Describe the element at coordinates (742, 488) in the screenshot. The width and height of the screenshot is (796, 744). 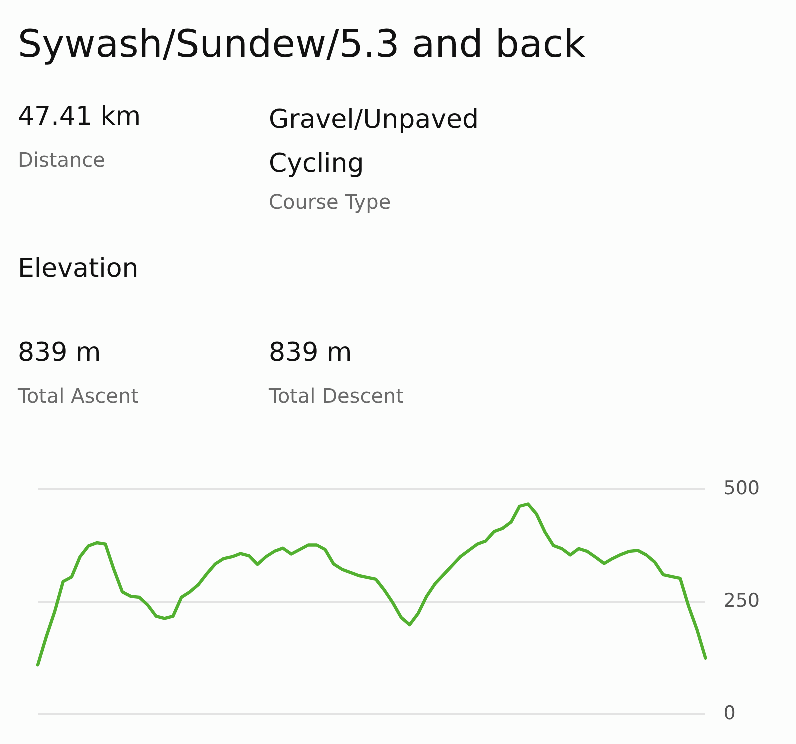
I see `y-tick-label: 500` at that location.